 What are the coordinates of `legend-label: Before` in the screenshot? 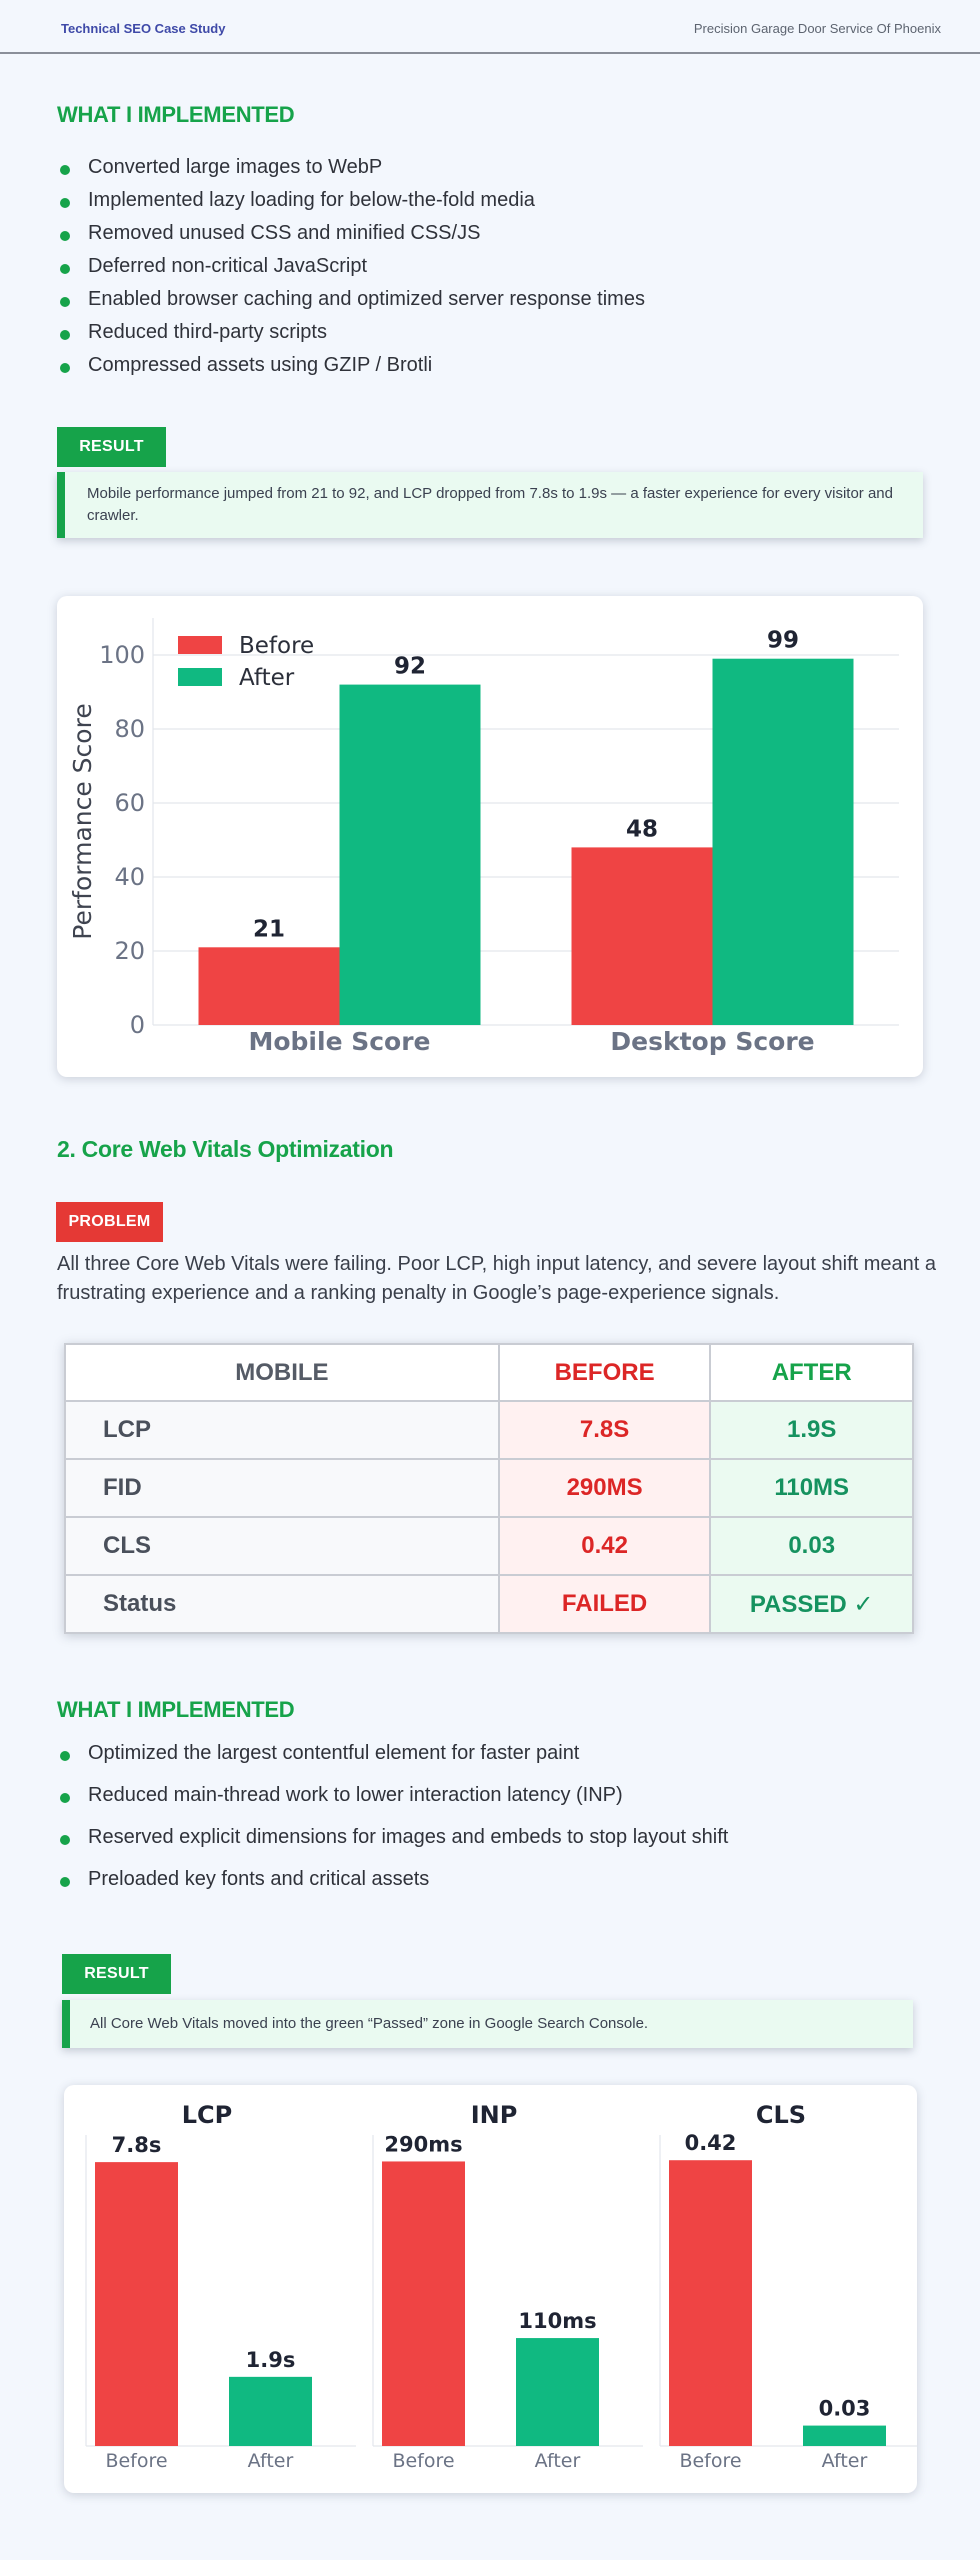 It's located at (276, 646).